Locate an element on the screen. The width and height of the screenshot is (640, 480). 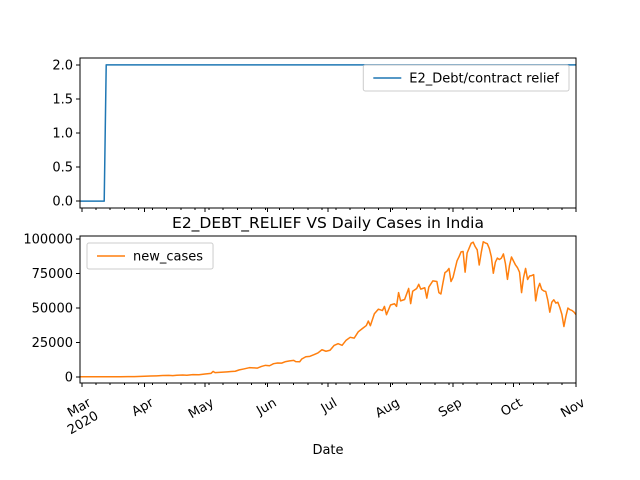
bottom-legend-label: new_cases is located at coordinates (168, 257).